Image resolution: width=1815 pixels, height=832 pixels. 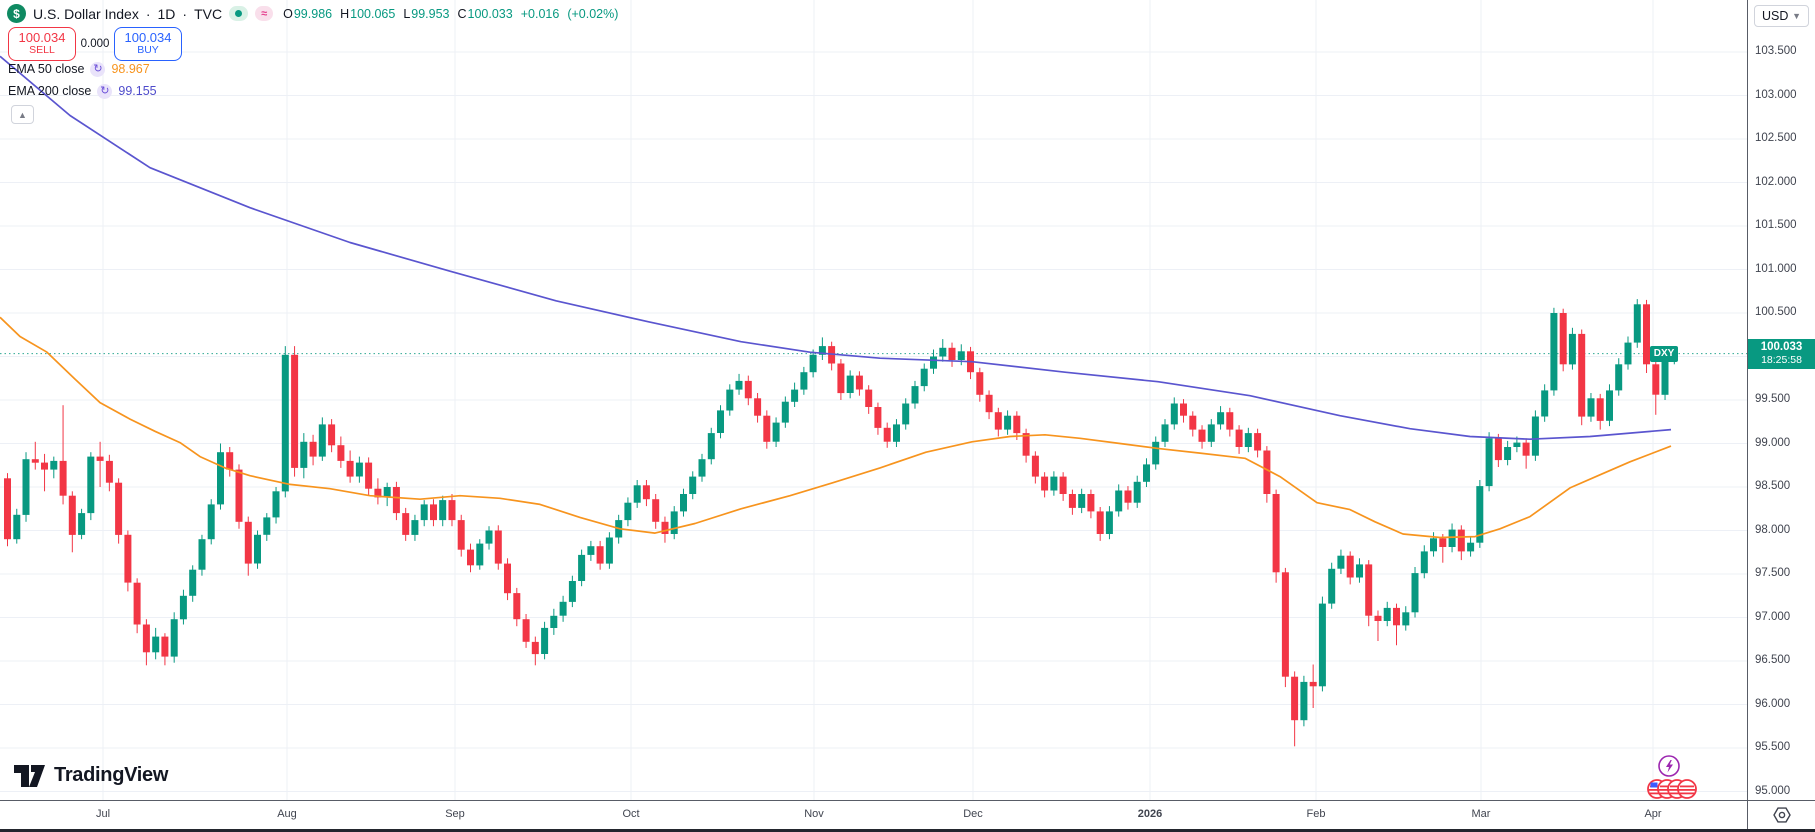 What do you see at coordinates (82, 91) in the screenshot?
I see `indicator-row-ema200: EMA 200 close ↻ 99.155` at bounding box center [82, 91].